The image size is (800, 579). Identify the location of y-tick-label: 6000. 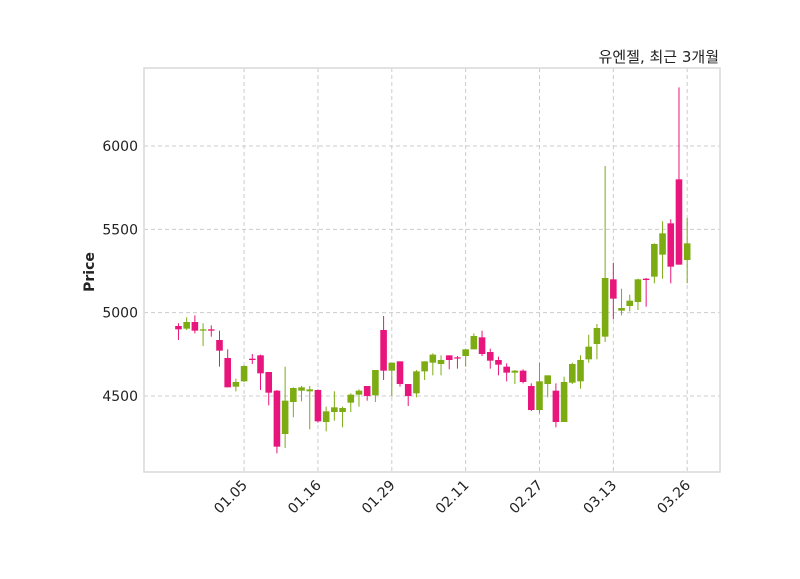
(120, 147).